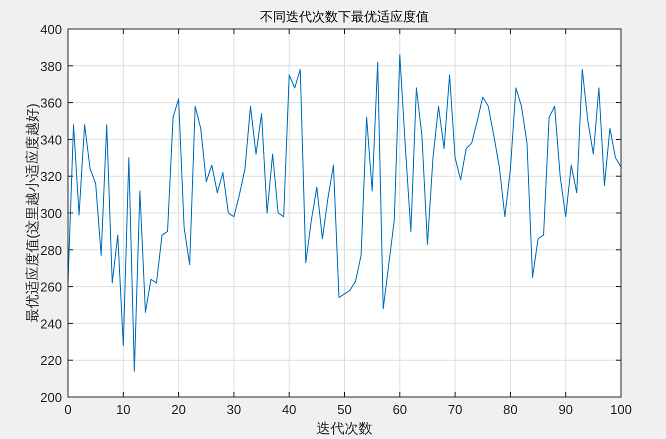  Describe the element at coordinates (178, 409) in the screenshot. I see `x-tick-label: 20` at that location.